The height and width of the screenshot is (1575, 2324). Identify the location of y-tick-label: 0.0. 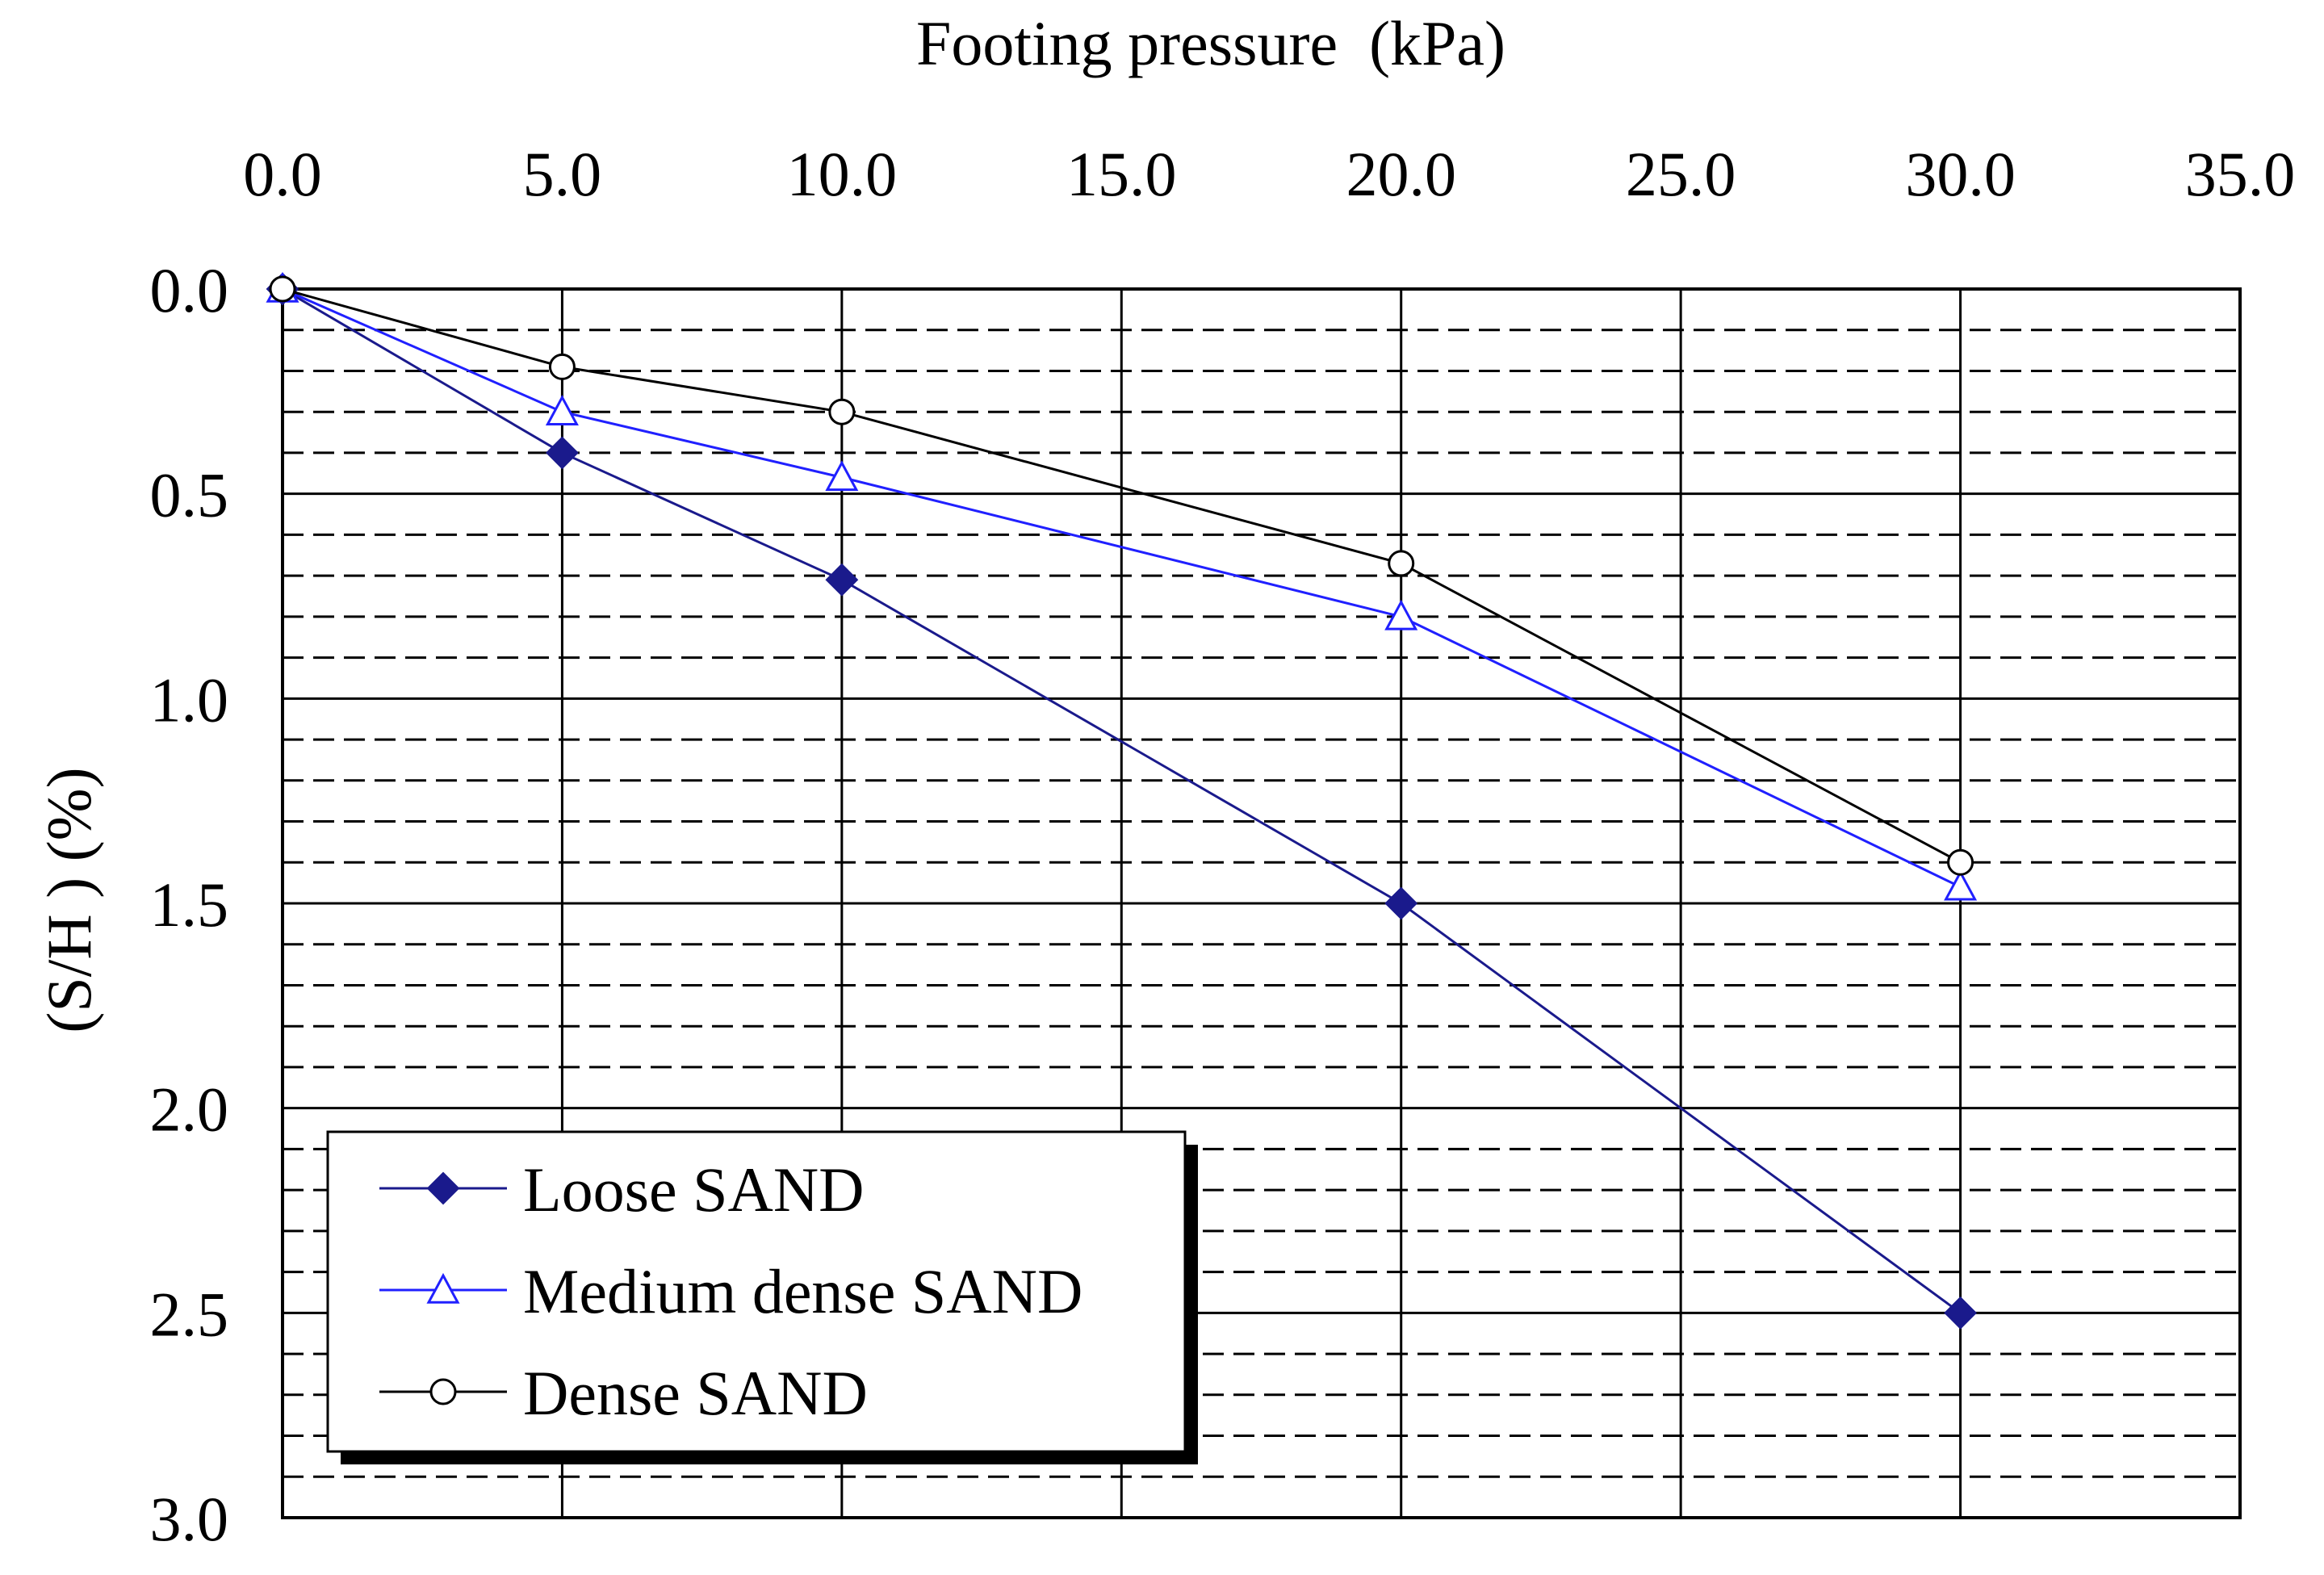
(189, 290).